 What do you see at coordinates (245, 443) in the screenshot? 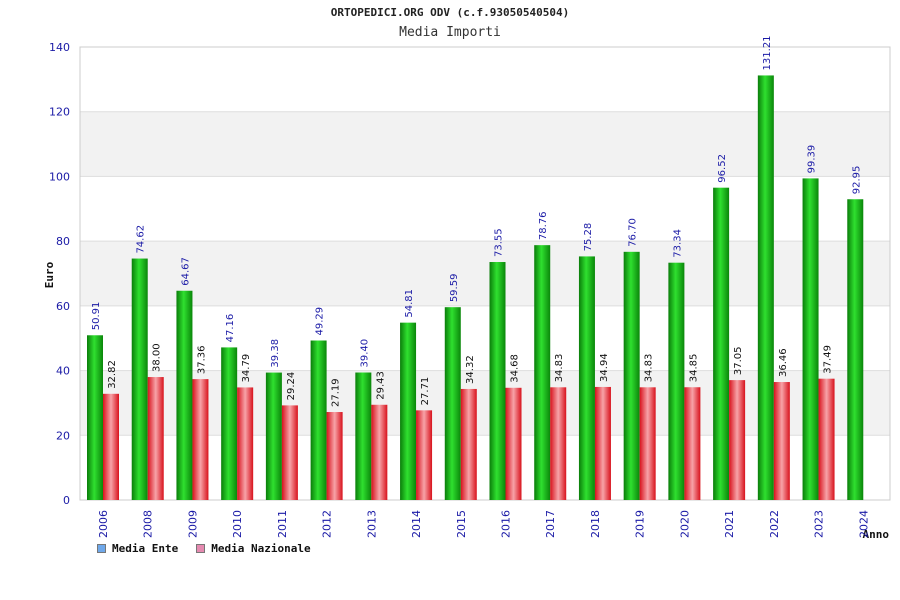
I see `bar-media-nazionale-2010` at bounding box center [245, 443].